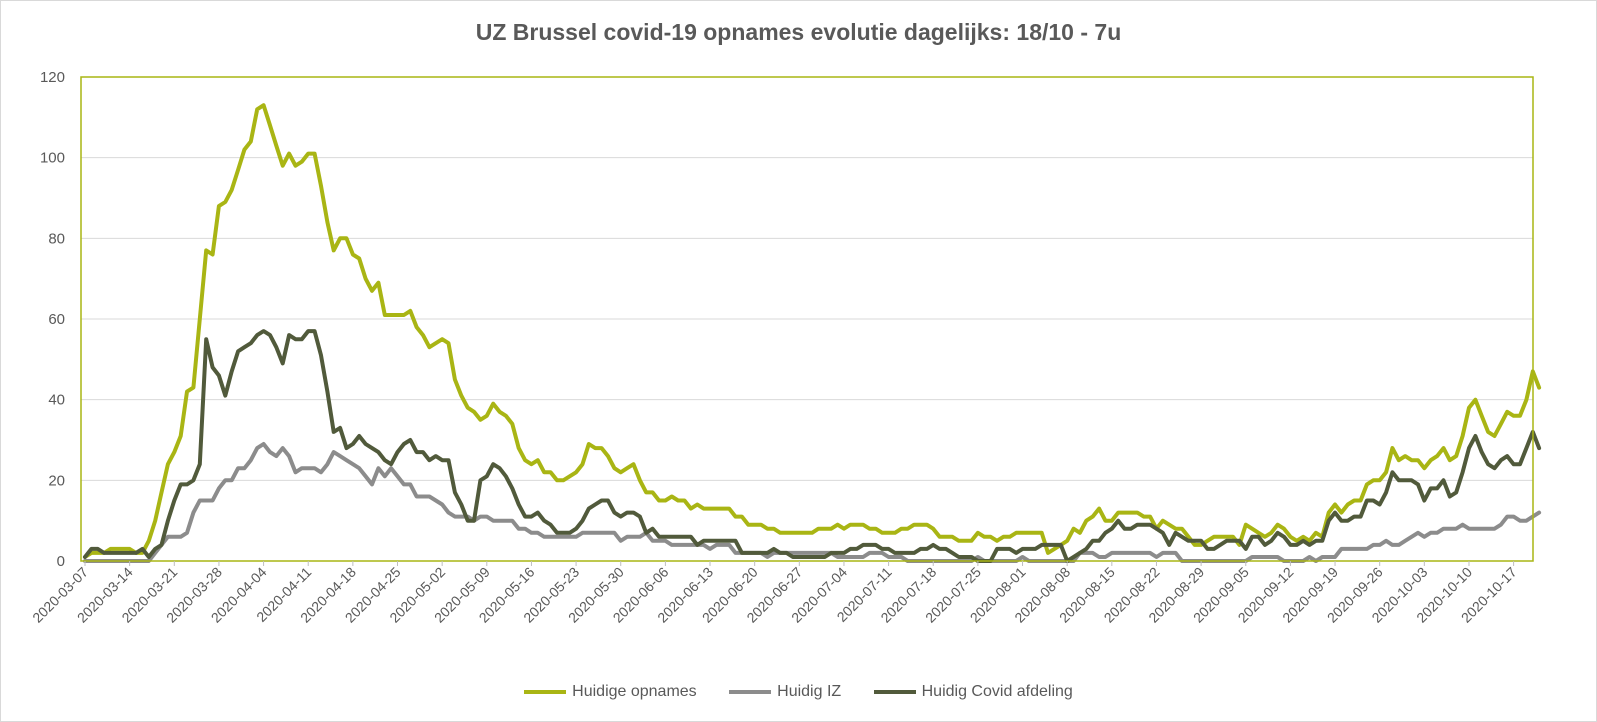 This screenshot has width=1597, height=722. What do you see at coordinates (997, 691) in the screenshot?
I see `legend-label-huidig-covid-afdeling: Huidig Covid afdeling` at bounding box center [997, 691].